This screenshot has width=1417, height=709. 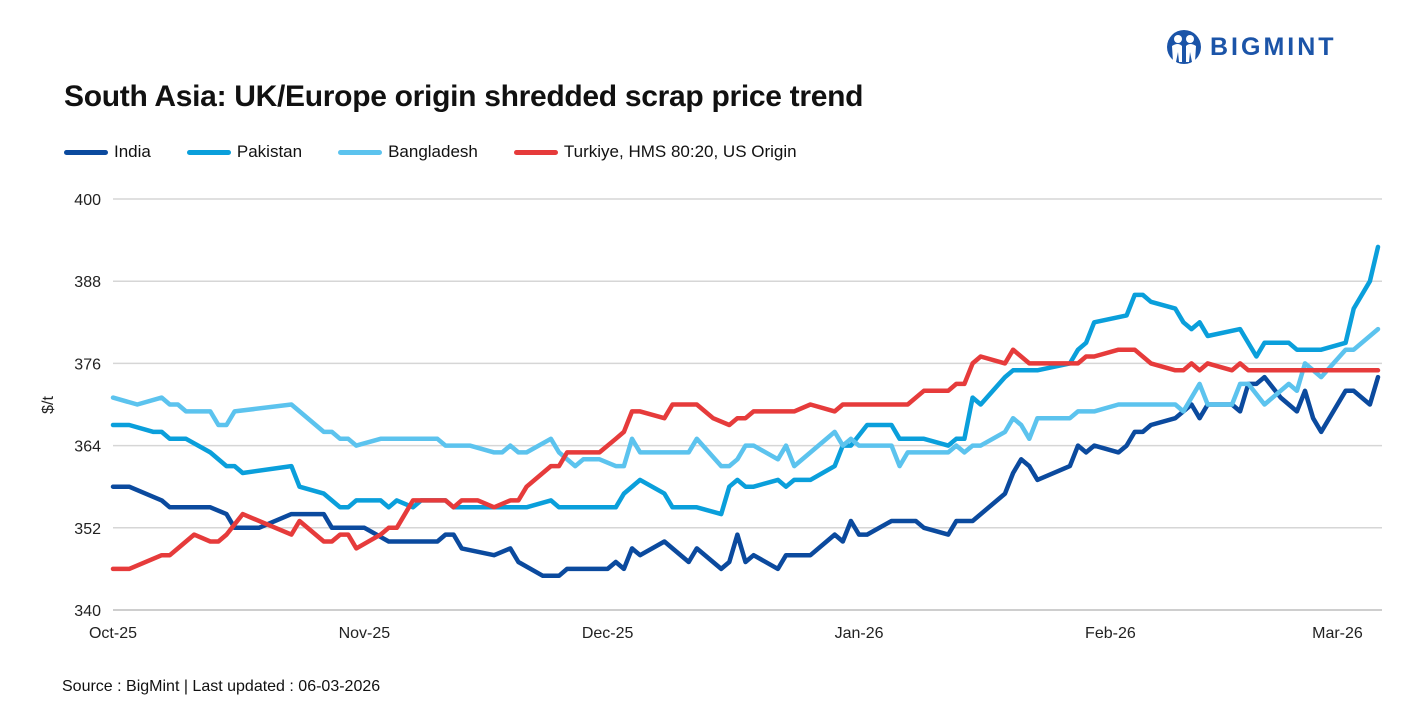 What do you see at coordinates (87, 529) in the screenshot?
I see `y-tick-label: 352` at bounding box center [87, 529].